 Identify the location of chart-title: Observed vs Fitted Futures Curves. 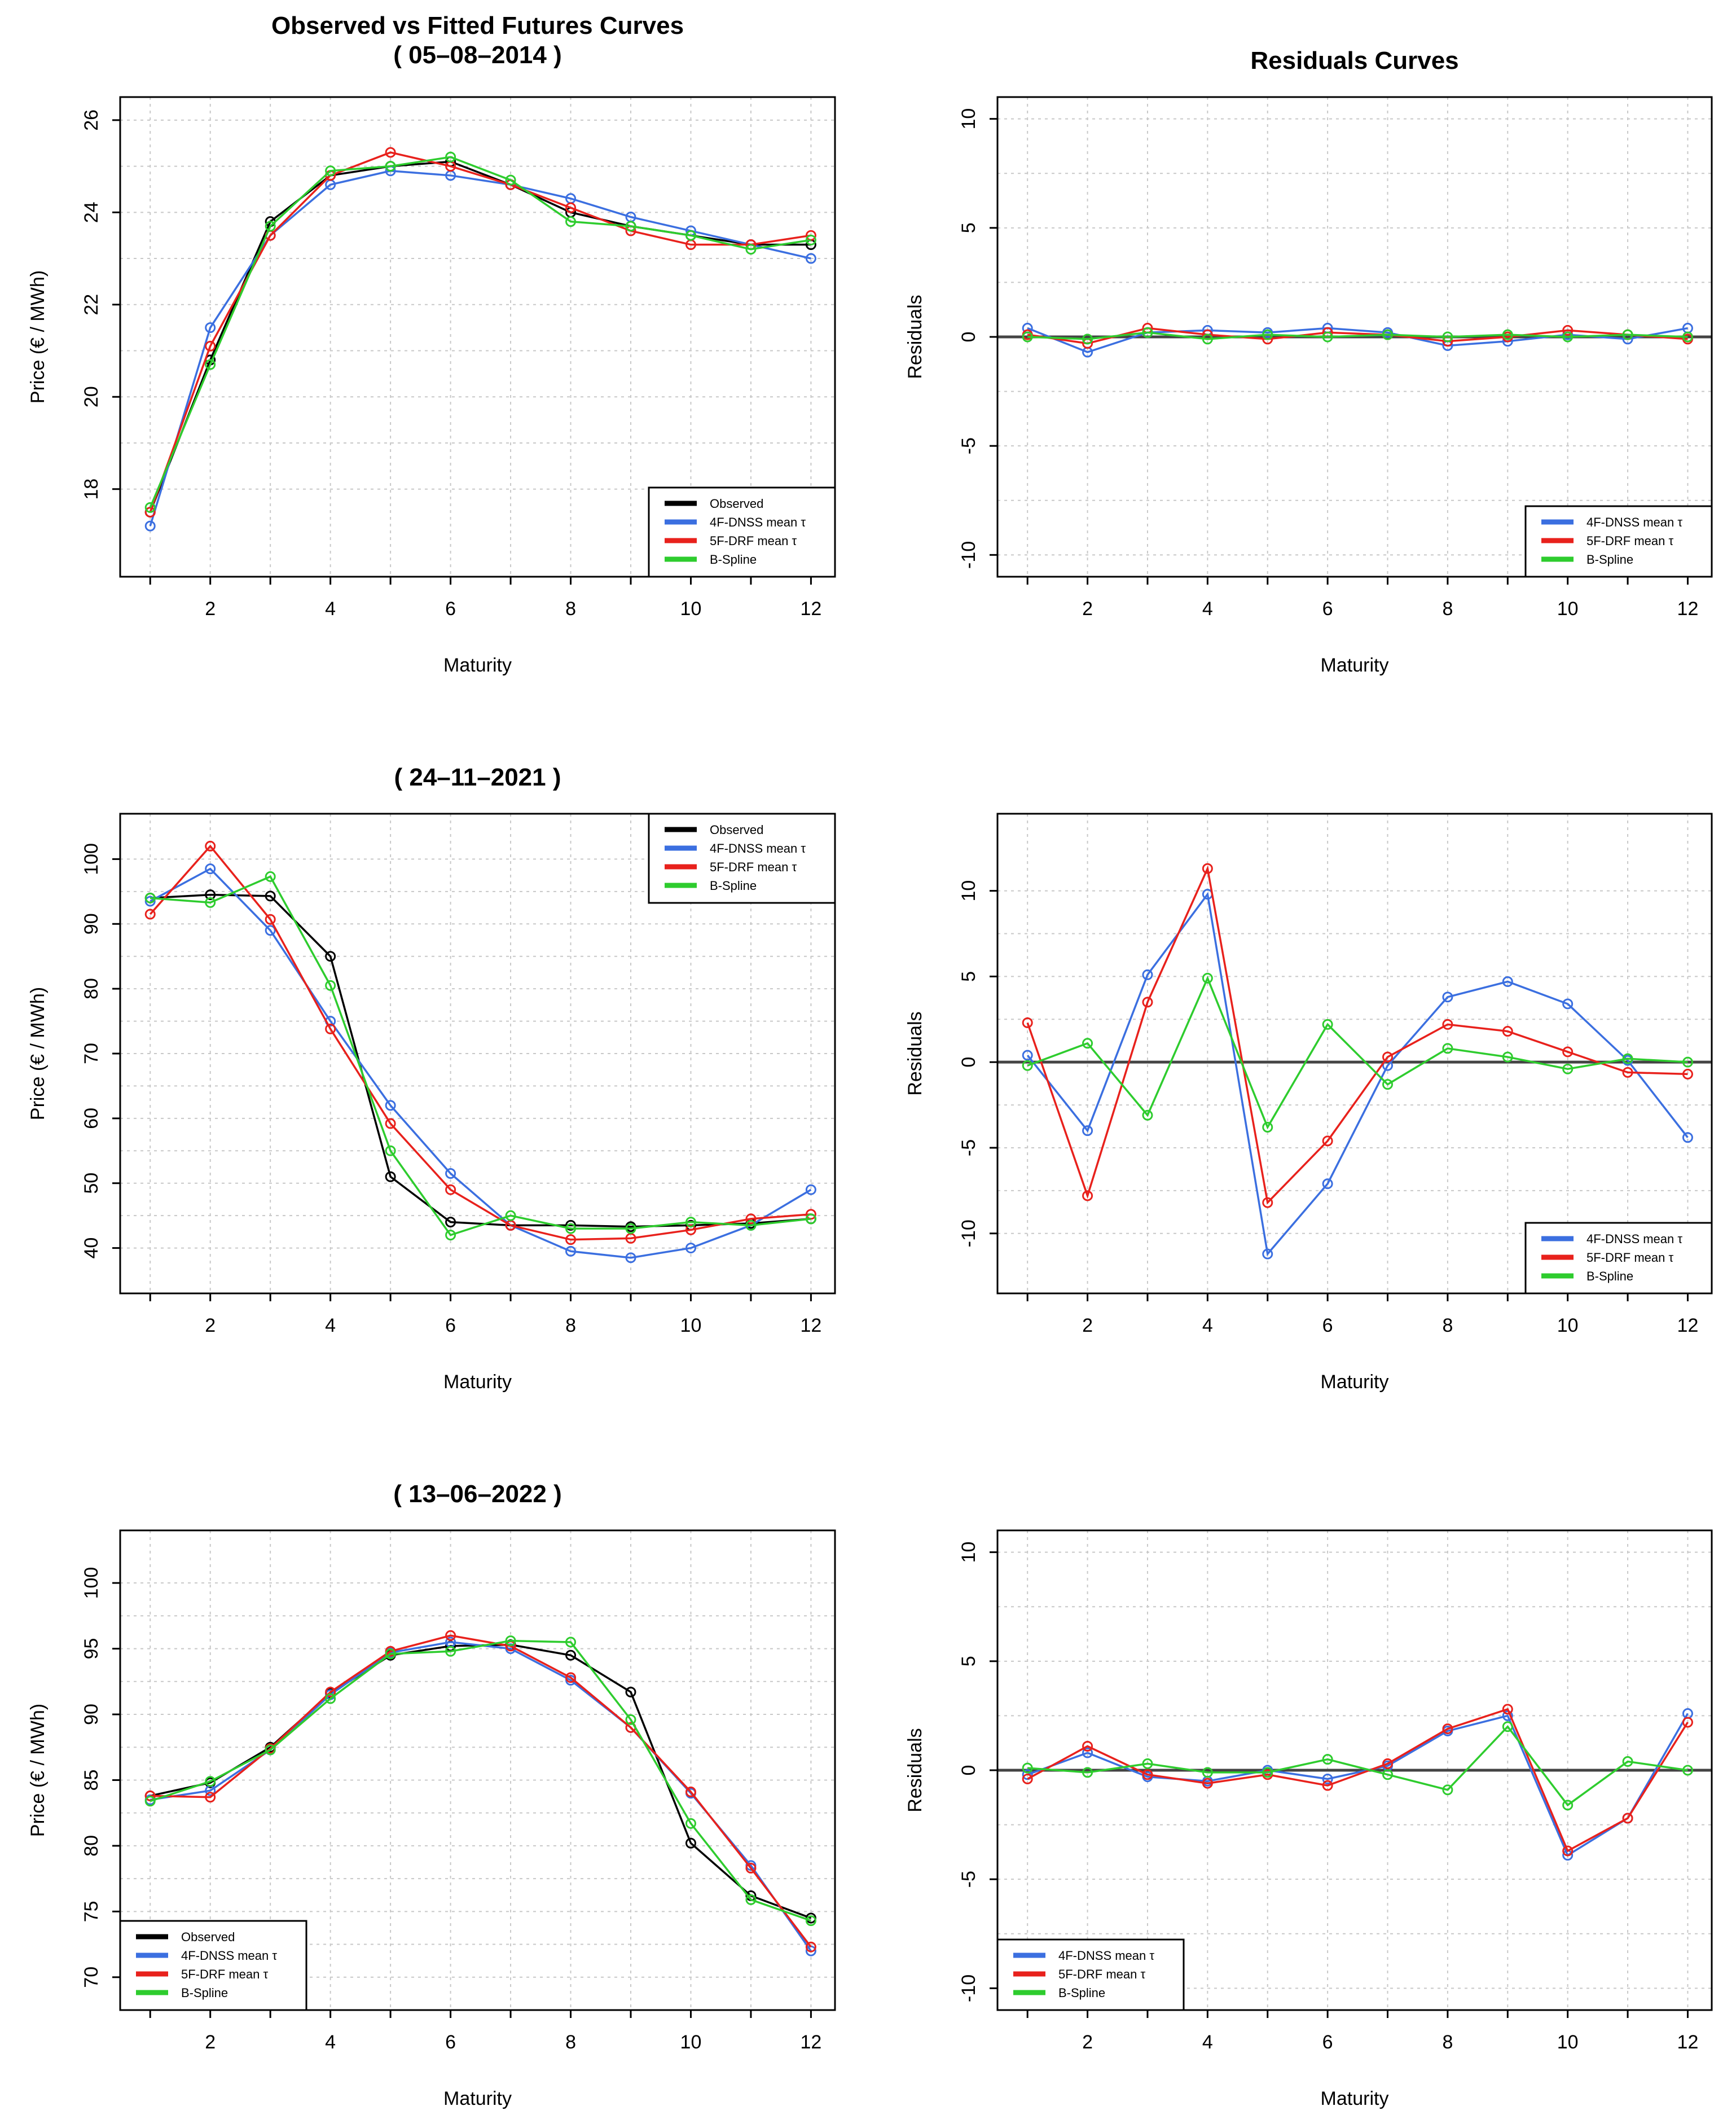
(478, 26).